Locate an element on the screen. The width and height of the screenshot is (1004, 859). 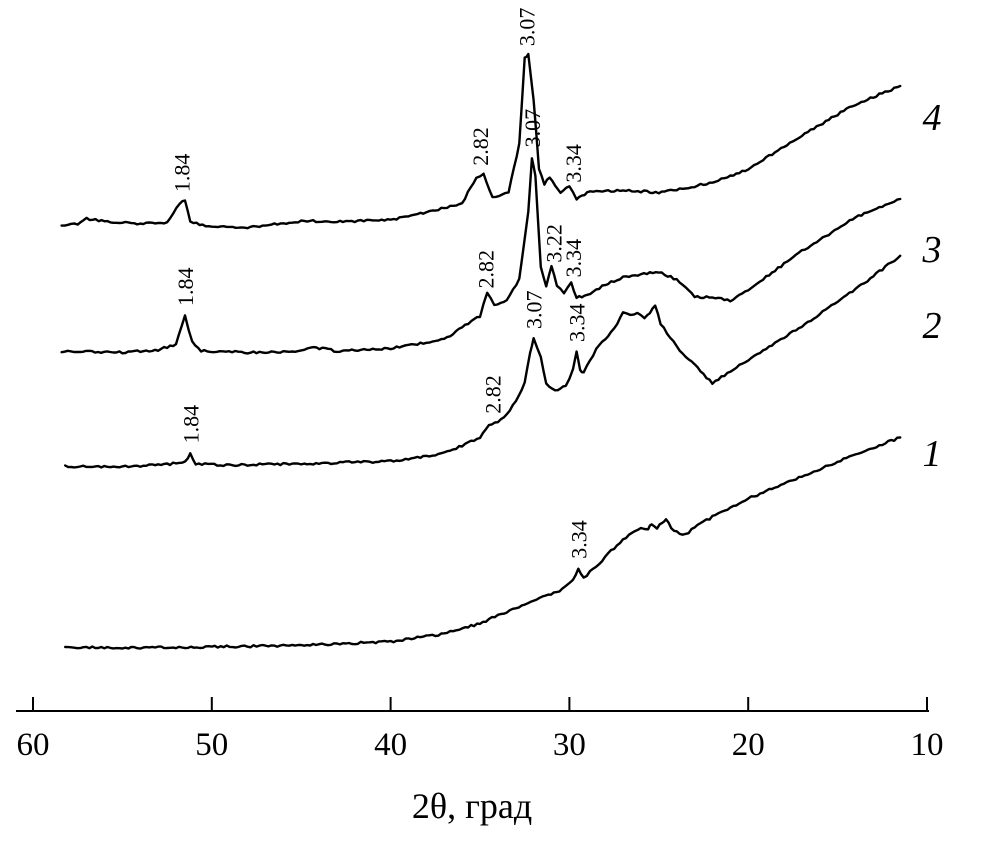
series-labels: 1 2 3 4 is located at coordinates (932, 286).